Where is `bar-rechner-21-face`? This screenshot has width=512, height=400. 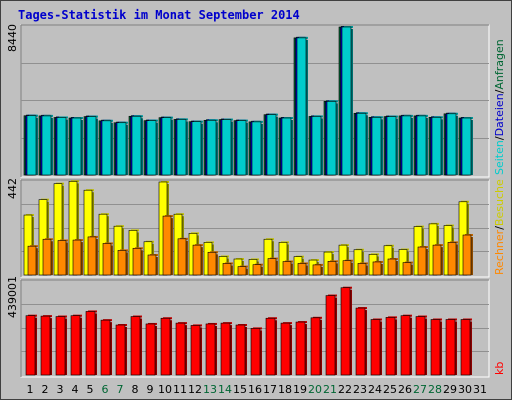 bar-rechner-21-face is located at coordinates (332, 268).